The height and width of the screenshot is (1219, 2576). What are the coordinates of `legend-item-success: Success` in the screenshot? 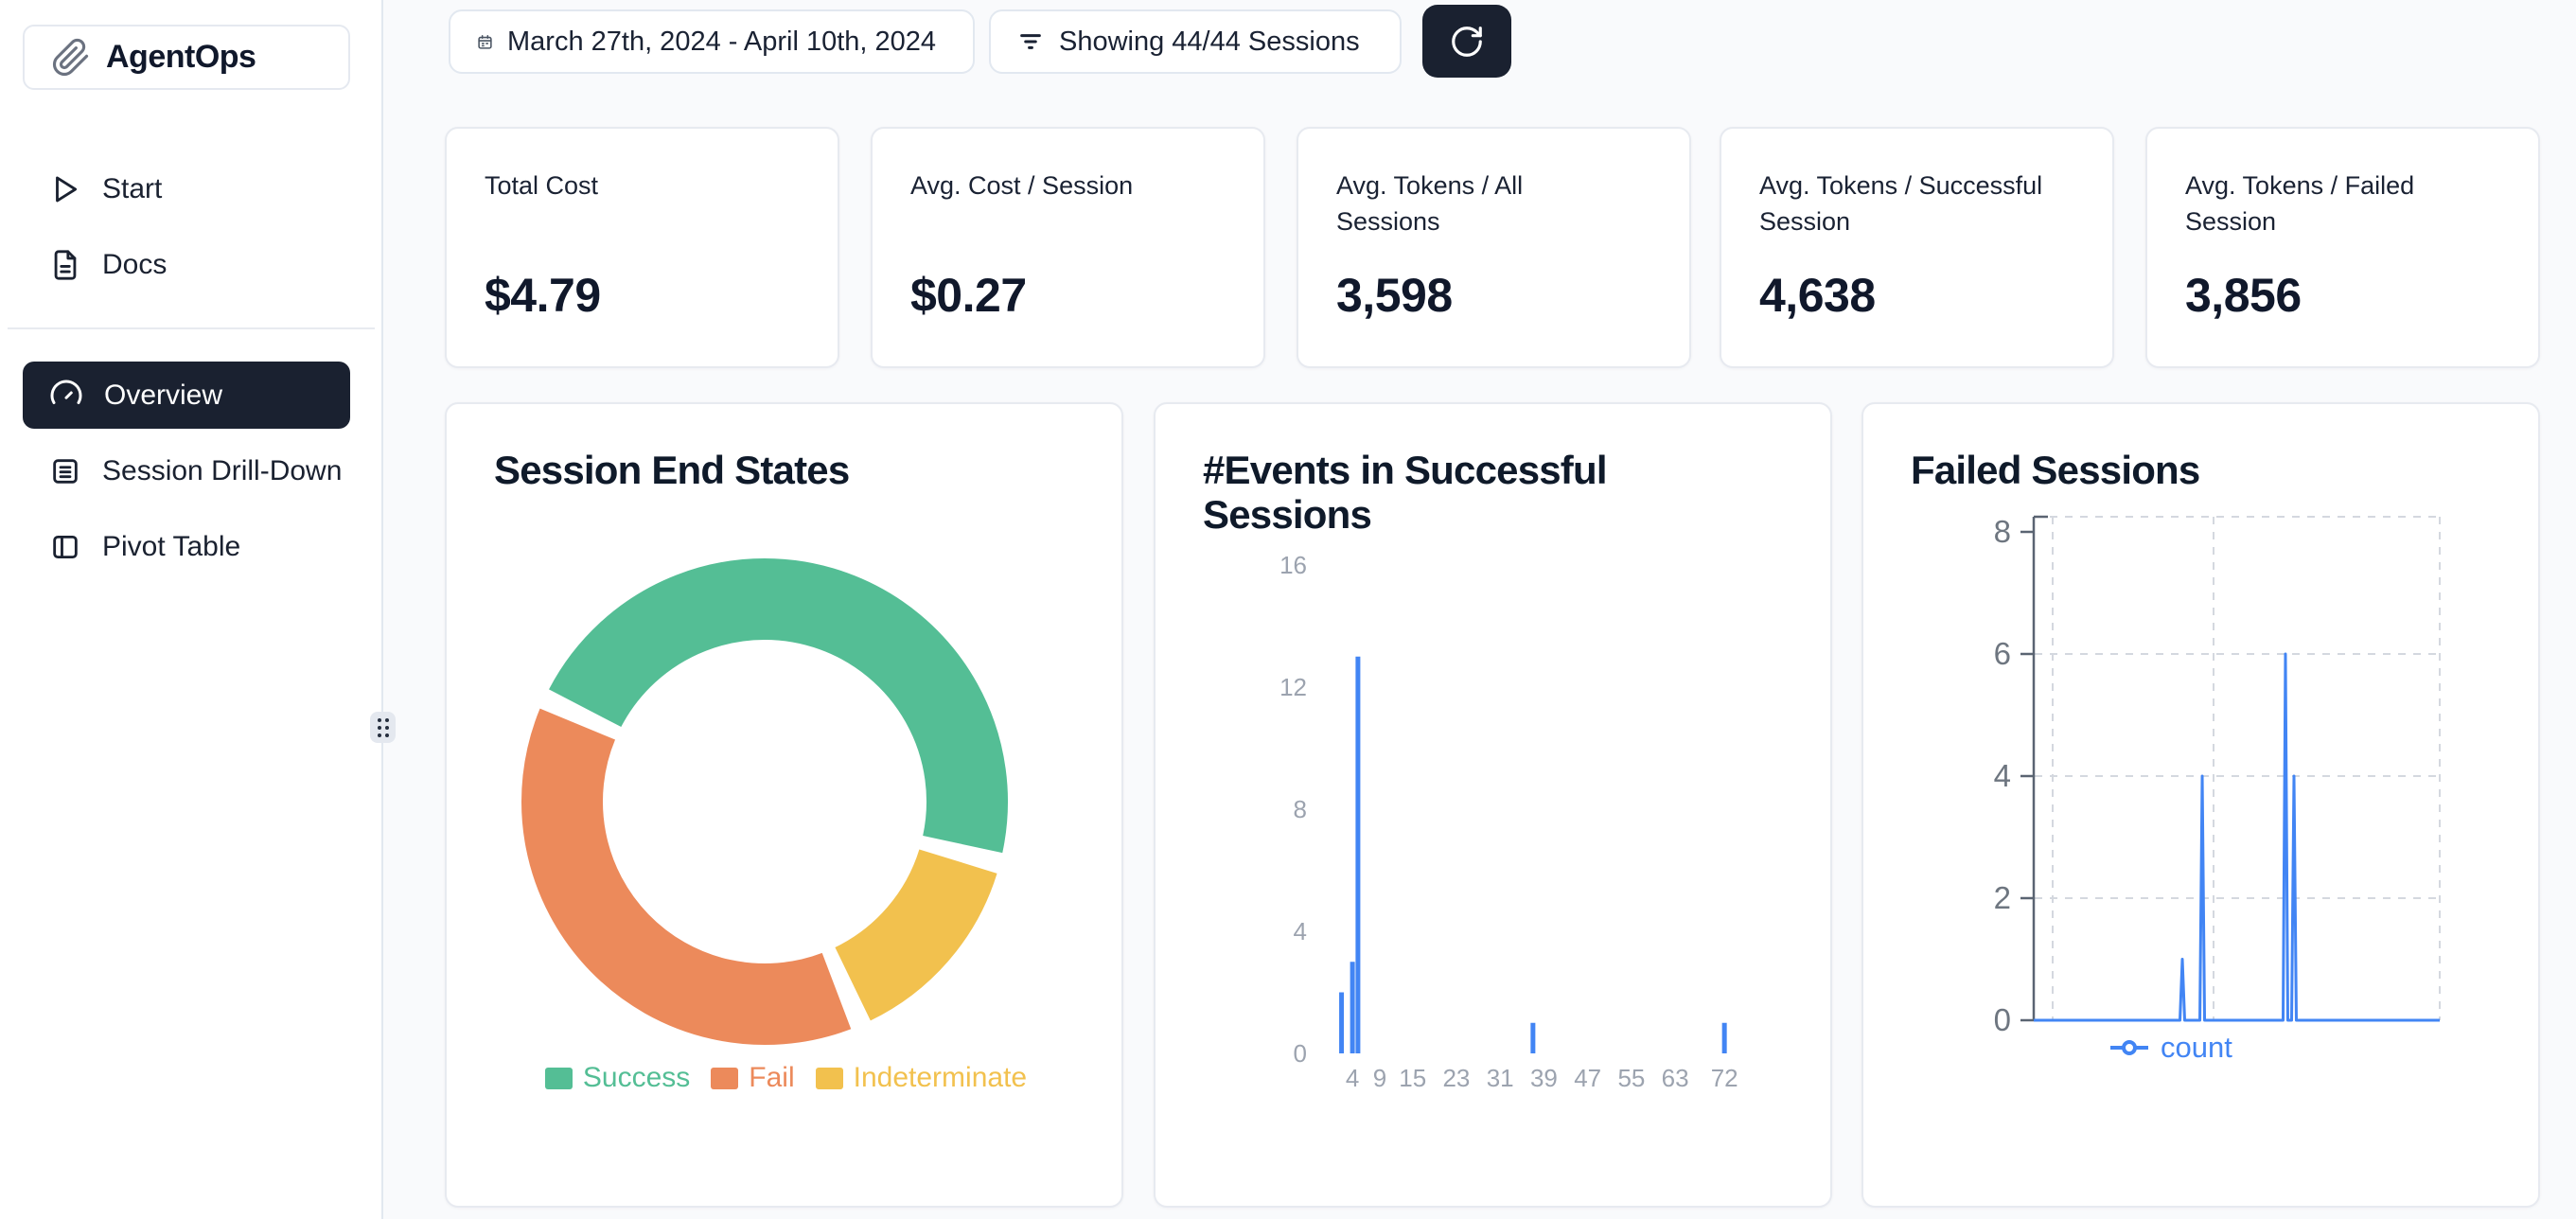 It's located at (617, 1078).